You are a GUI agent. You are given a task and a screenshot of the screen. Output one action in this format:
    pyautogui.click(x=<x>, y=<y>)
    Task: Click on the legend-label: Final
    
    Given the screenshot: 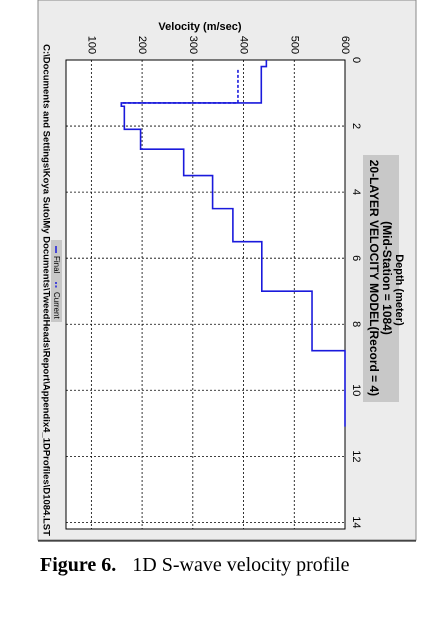 What is the action you would take?
    pyautogui.click(x=56, y=265)
    